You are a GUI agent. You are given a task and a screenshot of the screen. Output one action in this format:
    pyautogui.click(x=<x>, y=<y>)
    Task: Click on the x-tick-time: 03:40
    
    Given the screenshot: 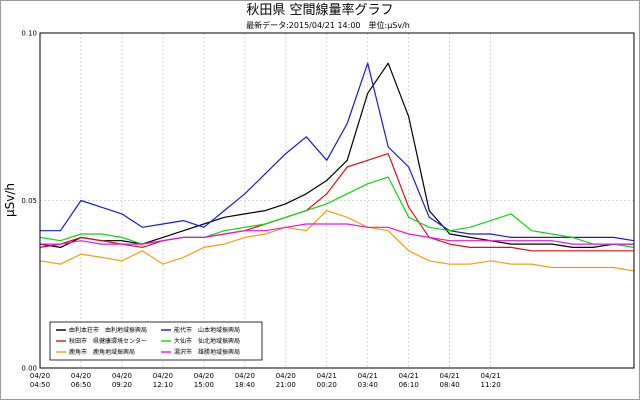 What is the action you would take?
    pyautogui.click(x=368, y=385)
    